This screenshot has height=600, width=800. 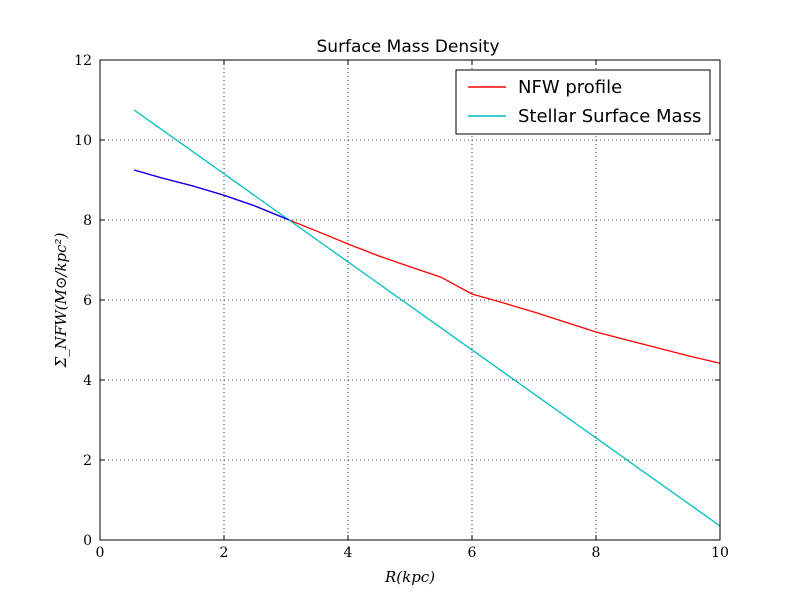 I want to click on y-tick-label: 4, so click(x=87, y=381).